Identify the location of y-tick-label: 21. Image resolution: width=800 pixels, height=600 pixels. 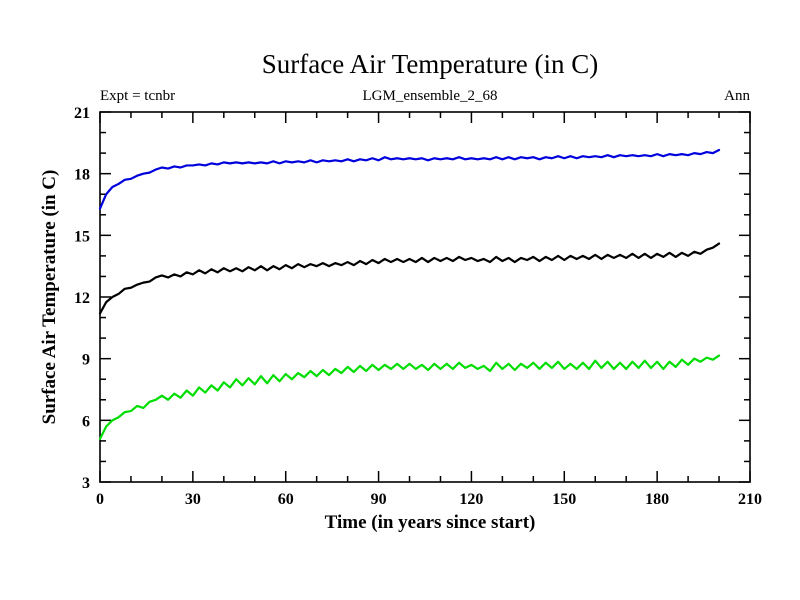
(82, 113).